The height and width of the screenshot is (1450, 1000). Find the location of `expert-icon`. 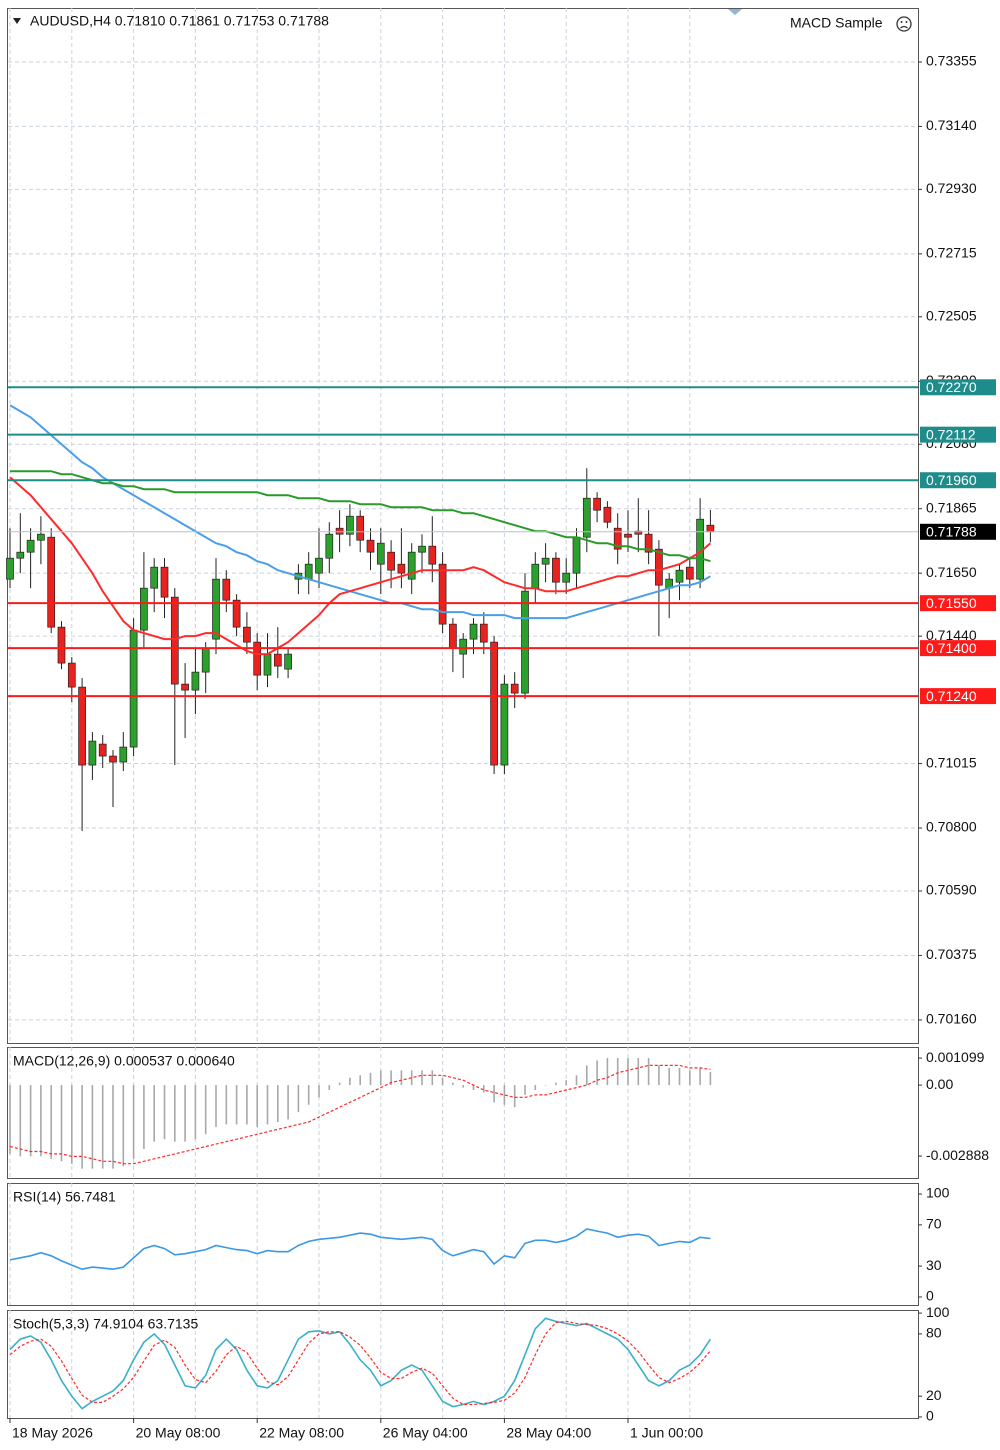

expert-icon is located at coordinates (904, 24).